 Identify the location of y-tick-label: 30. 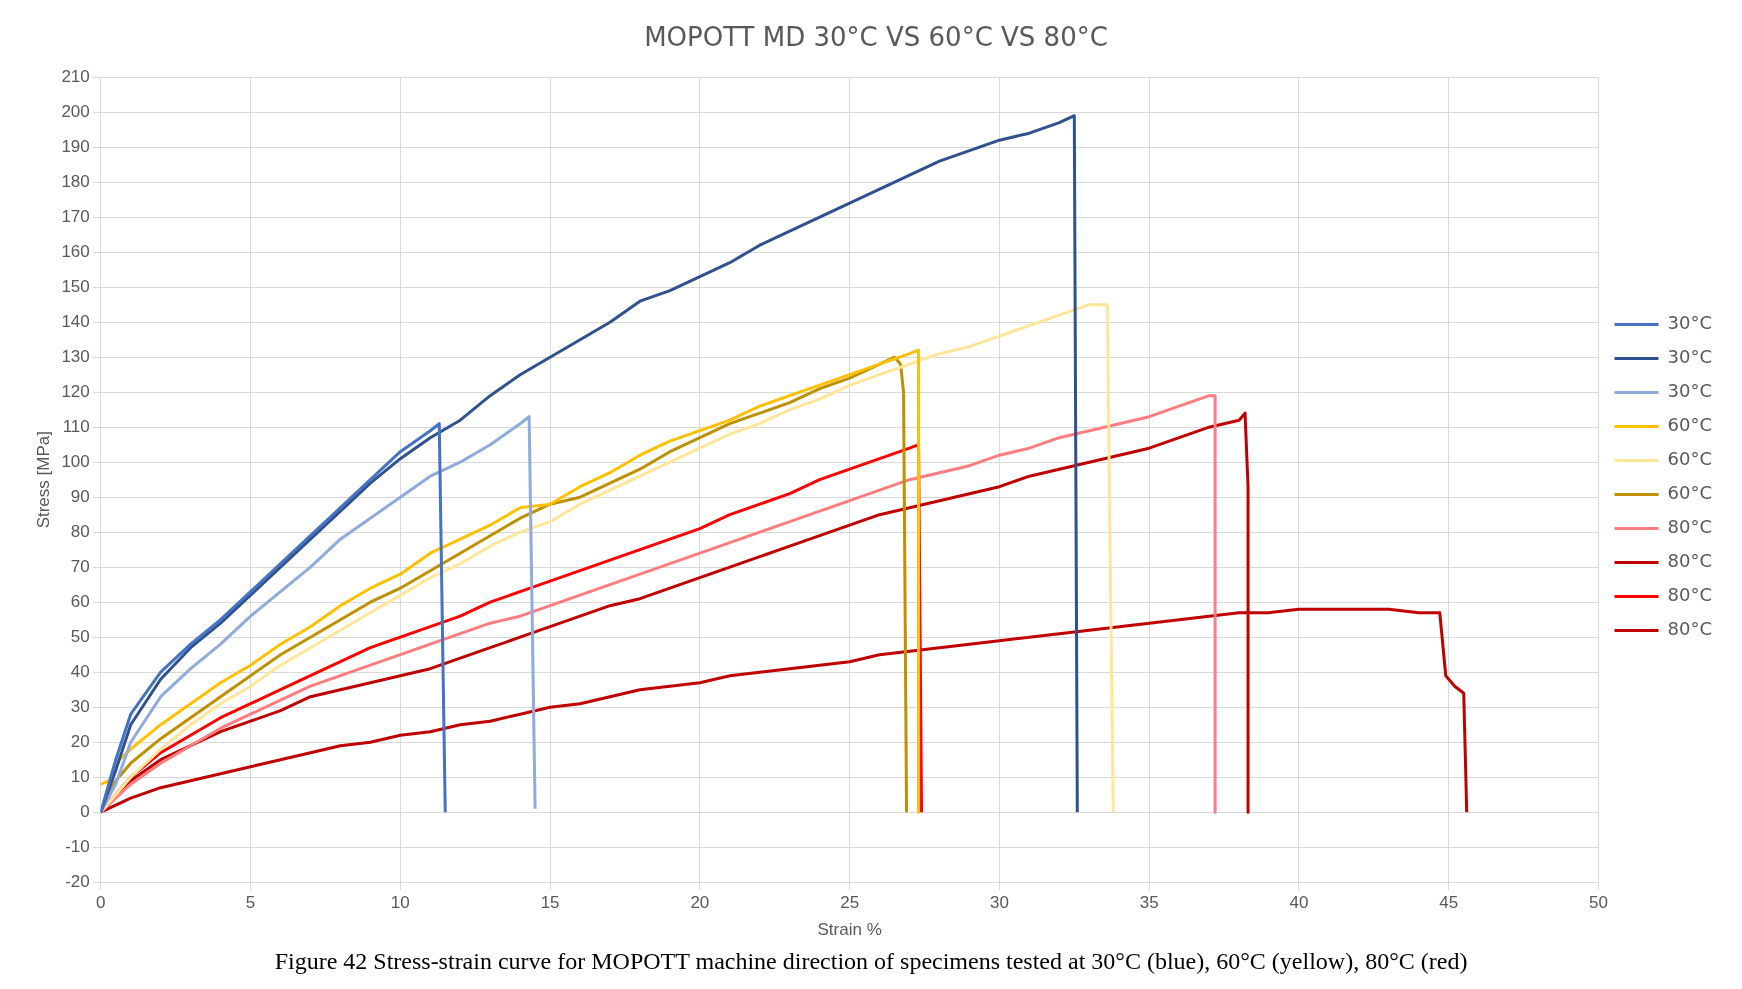
(80, 706).